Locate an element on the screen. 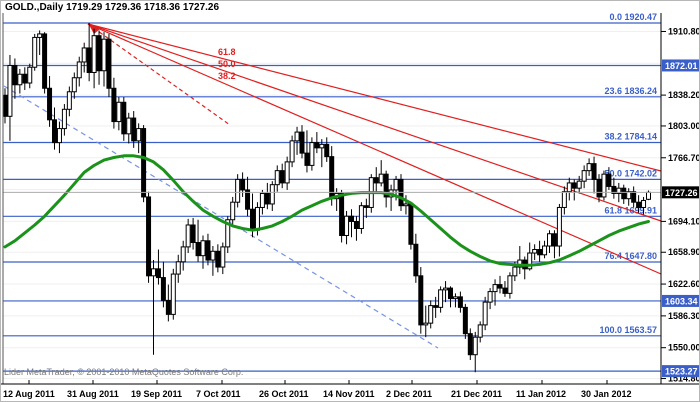 This screenshot has width=700, height=402. svg-text: 1872.01 is located at coordinates (681, 66).